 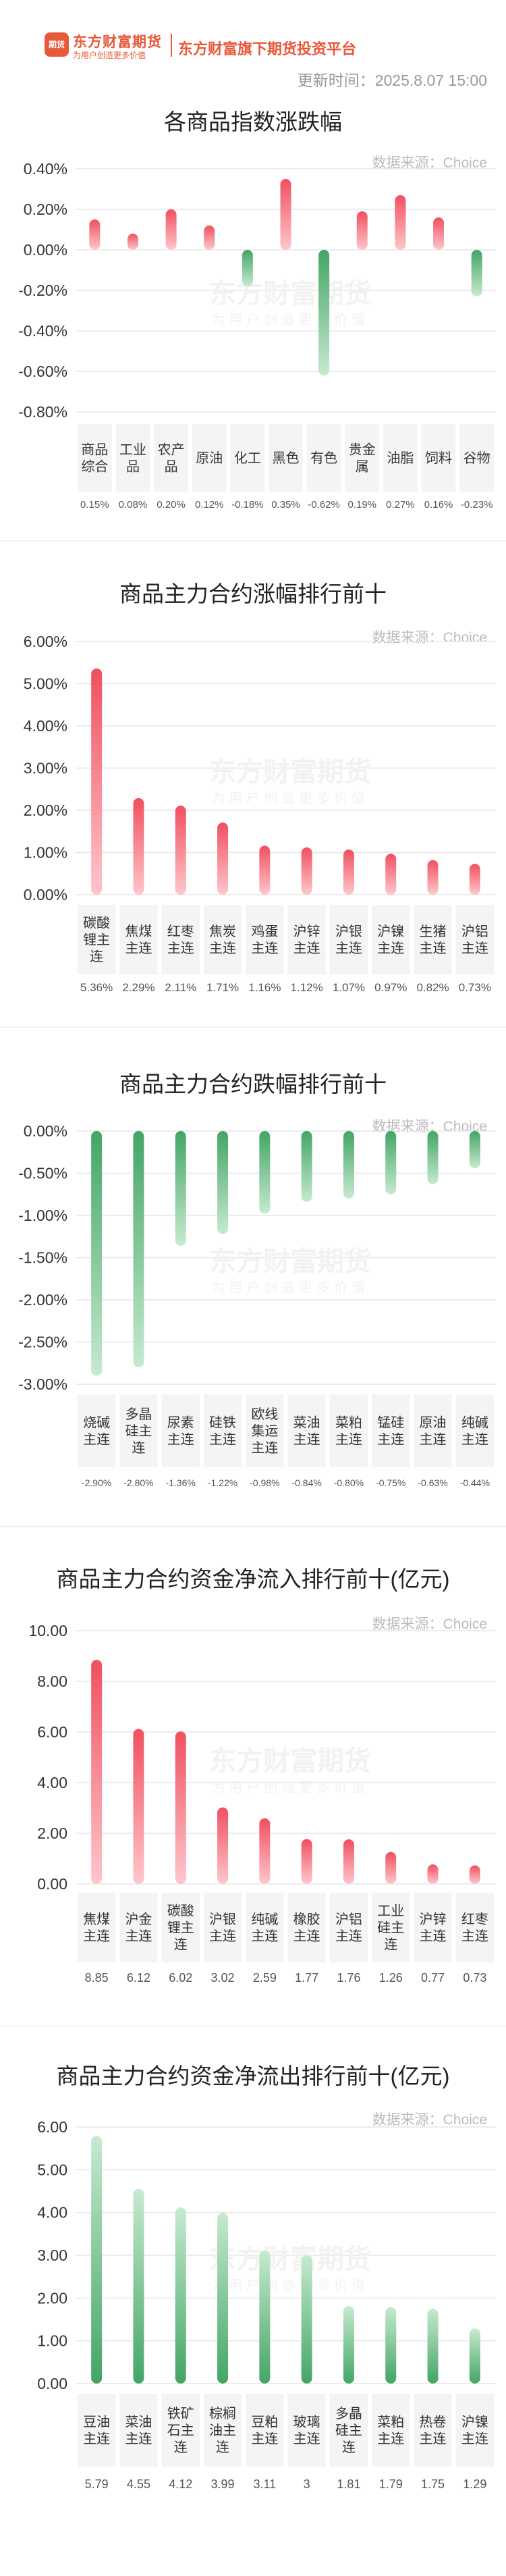 What do you see at coordinates (138, 987) in the screenshot?
I see `value-label: 2.29%` at bounding box center [138, 987].